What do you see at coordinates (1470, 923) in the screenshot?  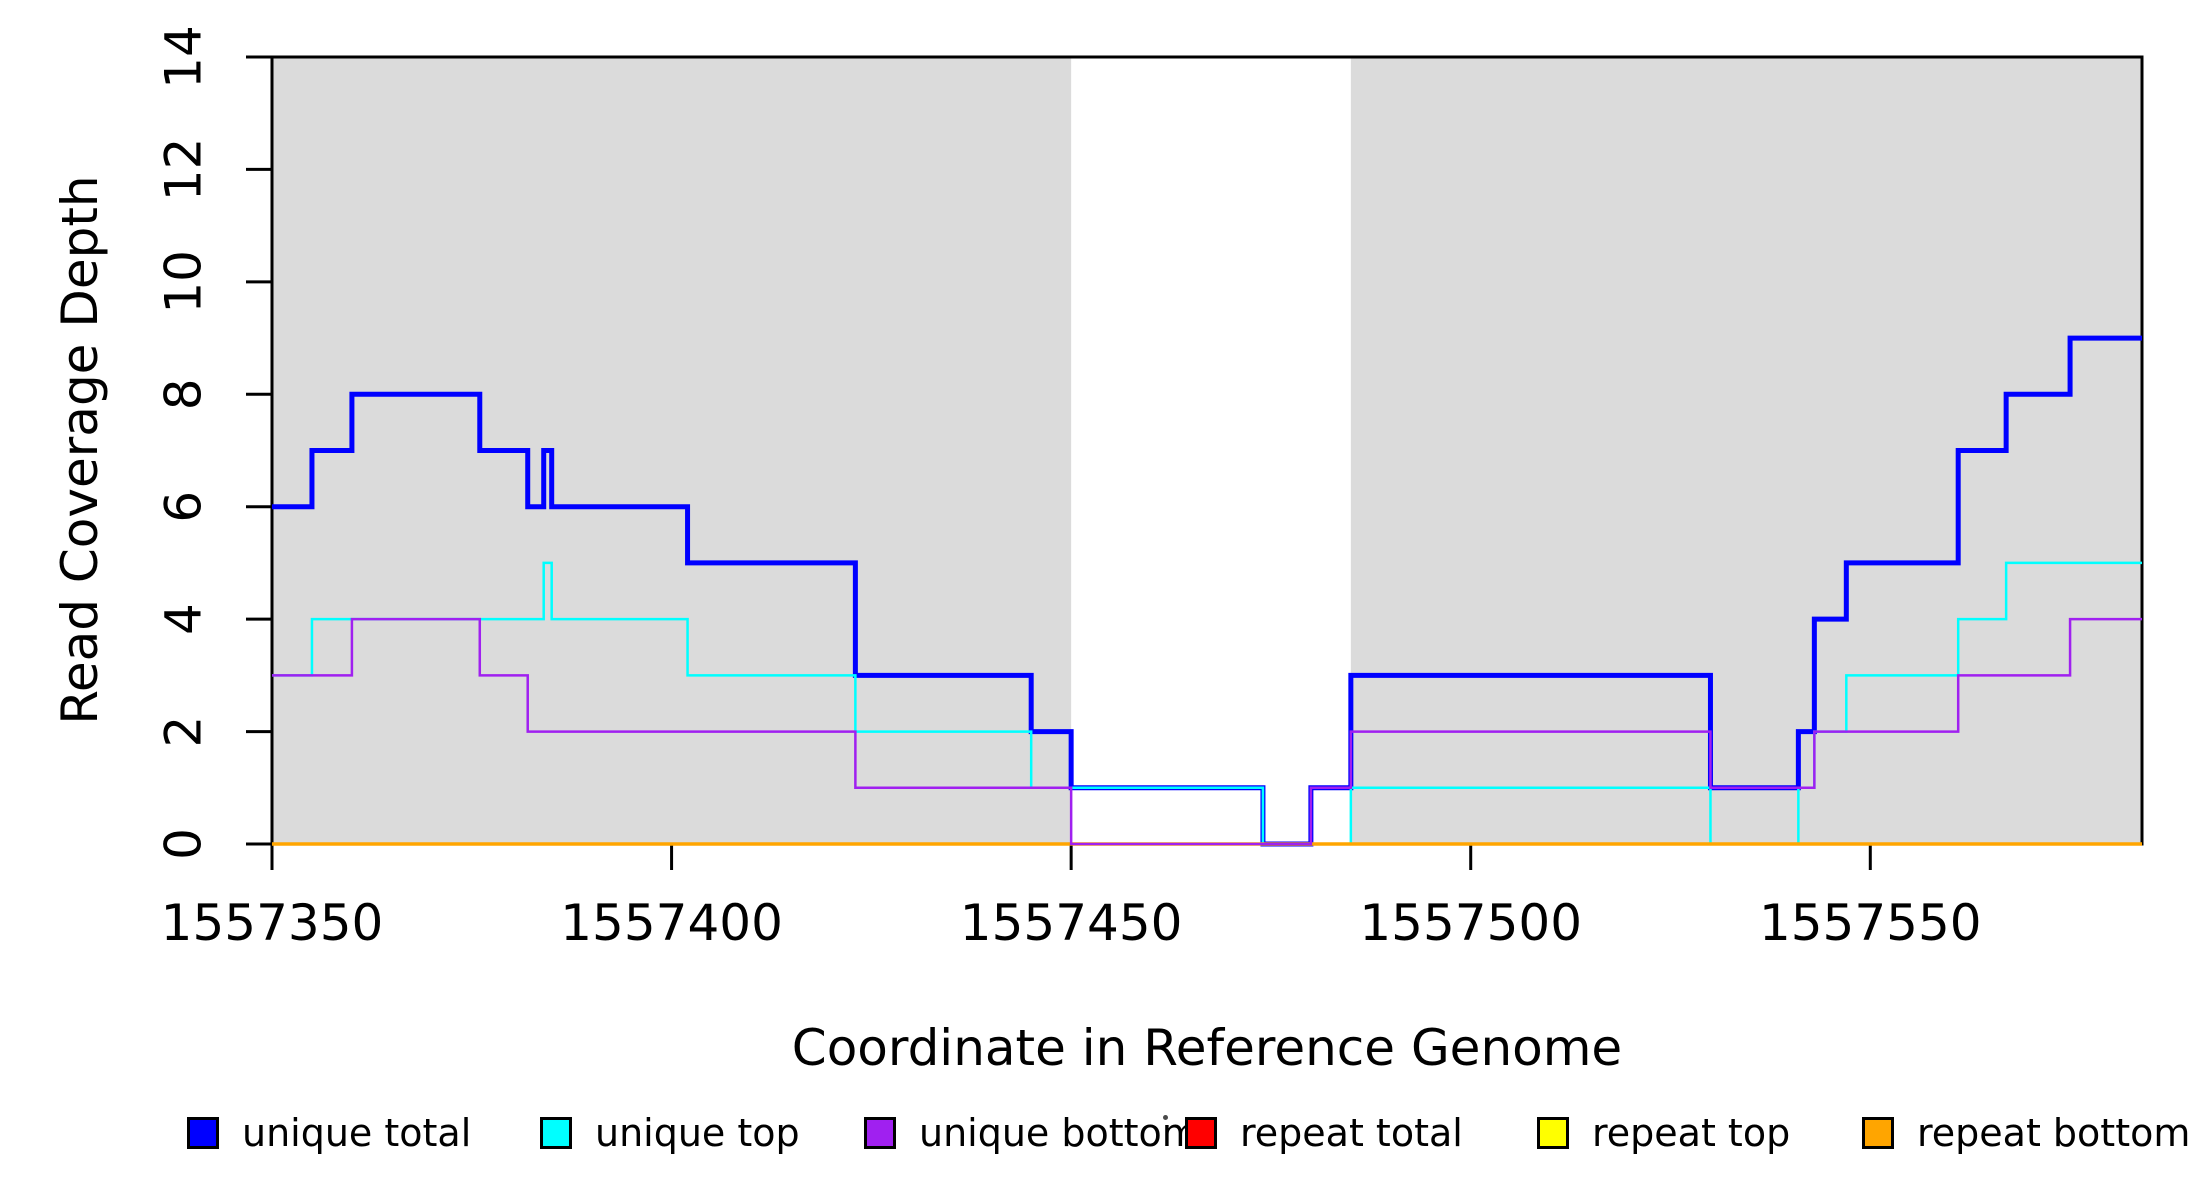 I see `x-tick-label: 1557500` at bounding box center [1470, 923].